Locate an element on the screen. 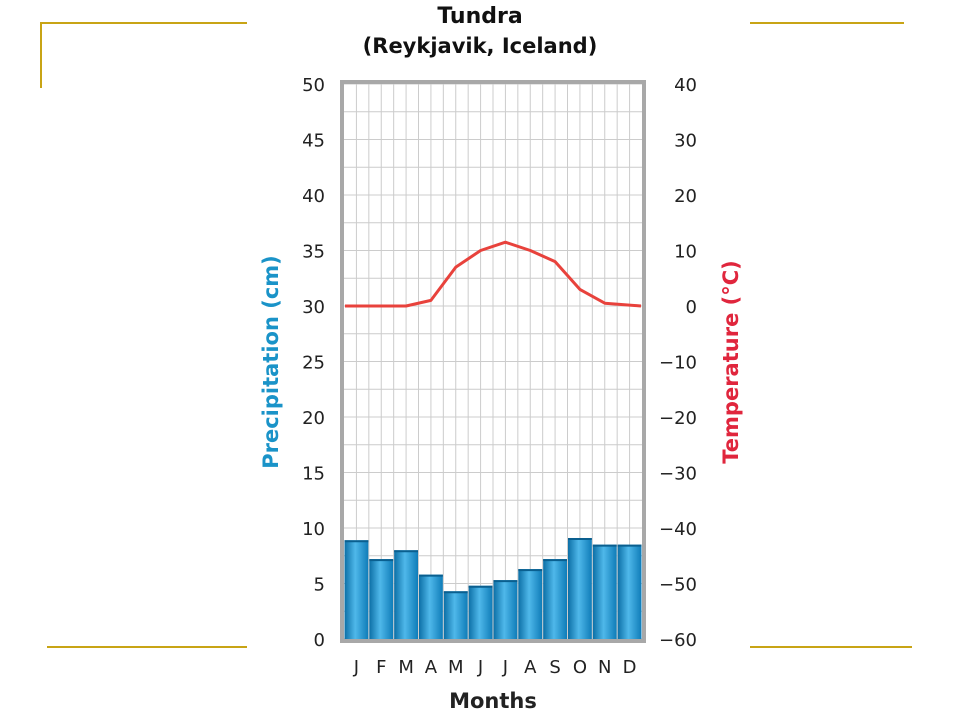 Image resolution: width=960 pixels, height=720 pixels. frame-line-top-right is located at coordinates (827, 23).